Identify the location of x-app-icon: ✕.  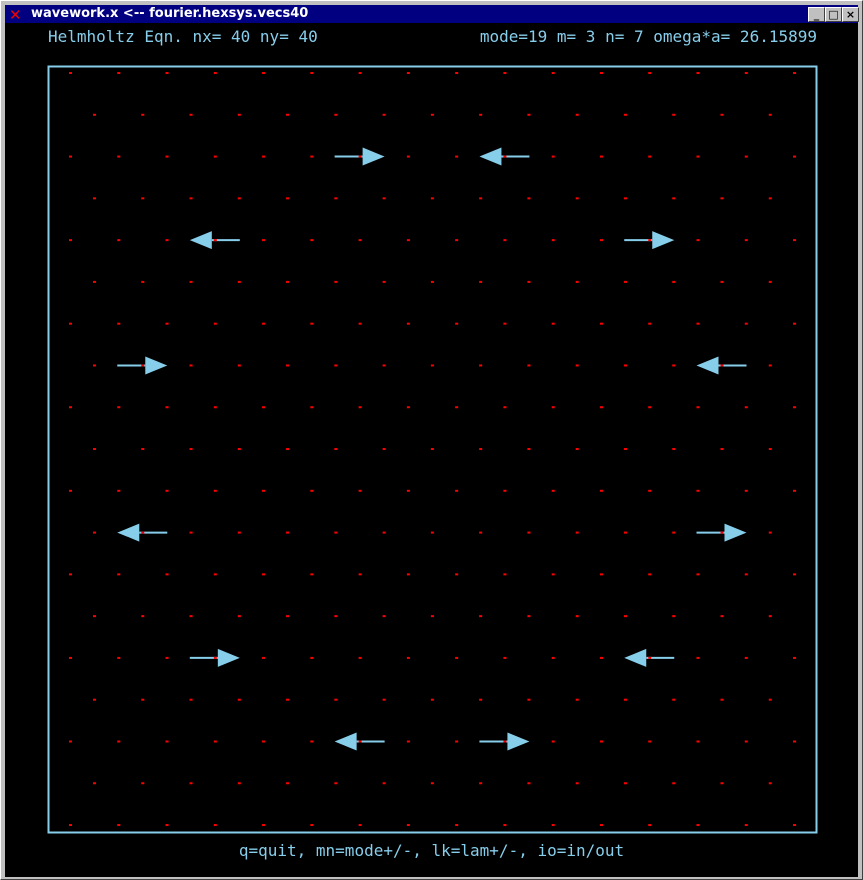
(15, 15).